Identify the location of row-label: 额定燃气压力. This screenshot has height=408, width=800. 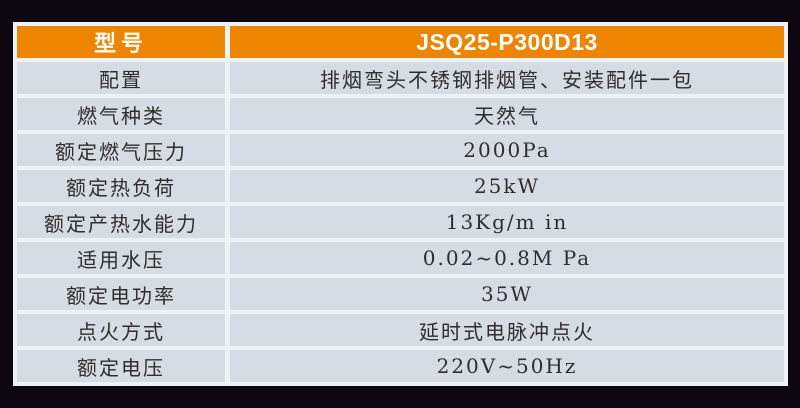
(121, 150).